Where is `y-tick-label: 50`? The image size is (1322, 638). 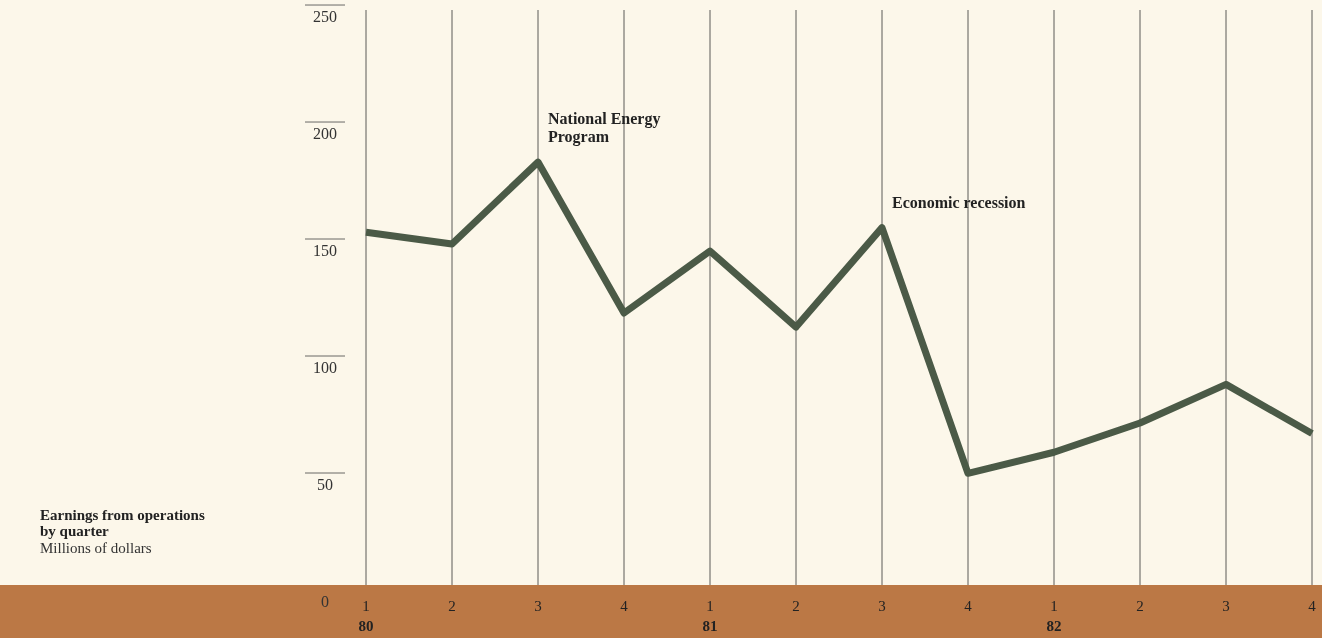
y-tick-label: 50 is located at coordinates (325, 484).